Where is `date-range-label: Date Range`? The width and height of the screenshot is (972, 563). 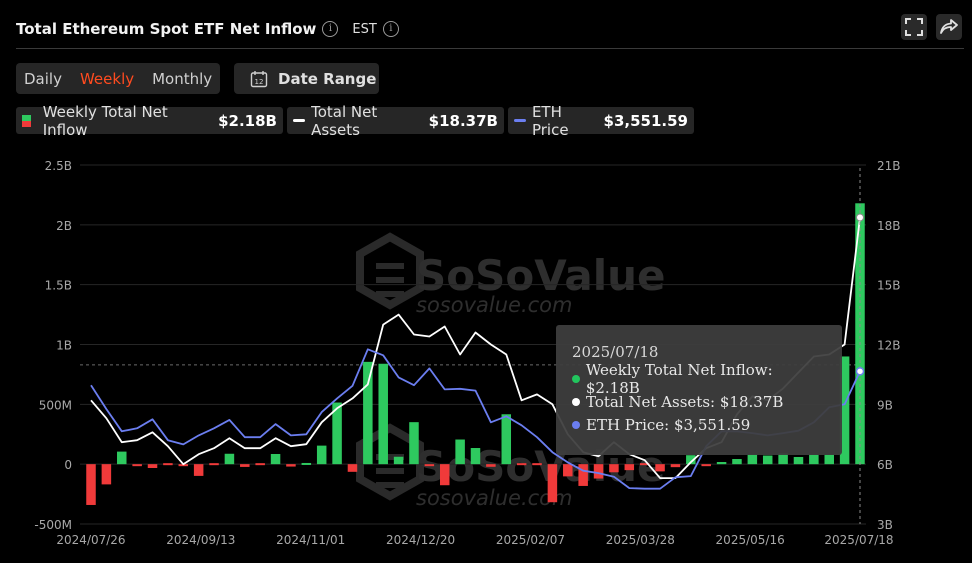
date-range-label: Date Range is located at coordinates (327, 78).